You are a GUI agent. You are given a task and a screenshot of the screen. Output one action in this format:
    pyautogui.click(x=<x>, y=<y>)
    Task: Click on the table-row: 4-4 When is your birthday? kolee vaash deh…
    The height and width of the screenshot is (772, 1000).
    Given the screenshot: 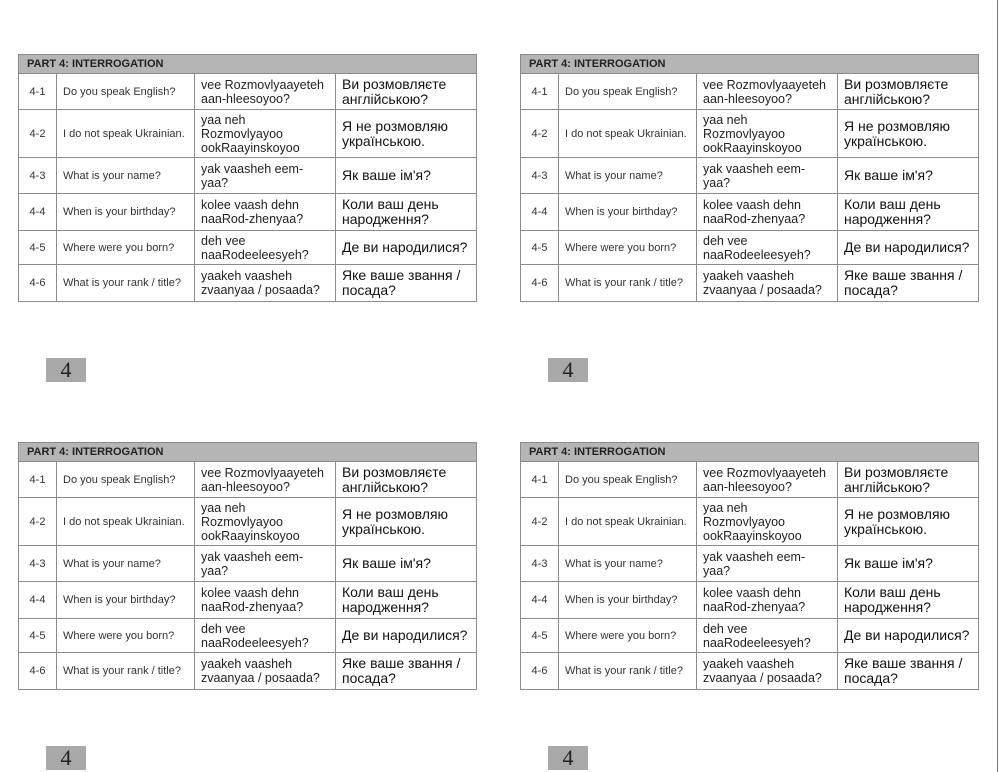 What is the action you would take?
    pyautogui.click(x=750, y=212)
    